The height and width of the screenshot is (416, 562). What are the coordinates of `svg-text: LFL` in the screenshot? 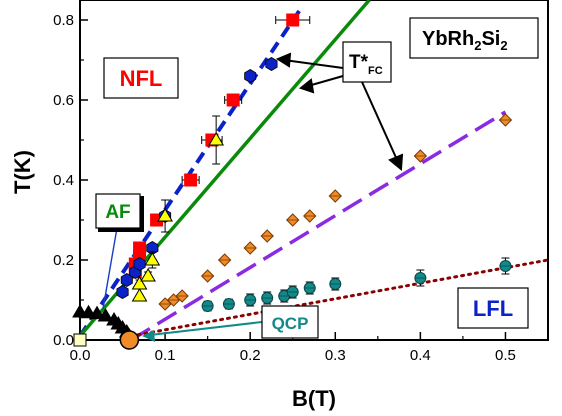 It's located at (493, 308).